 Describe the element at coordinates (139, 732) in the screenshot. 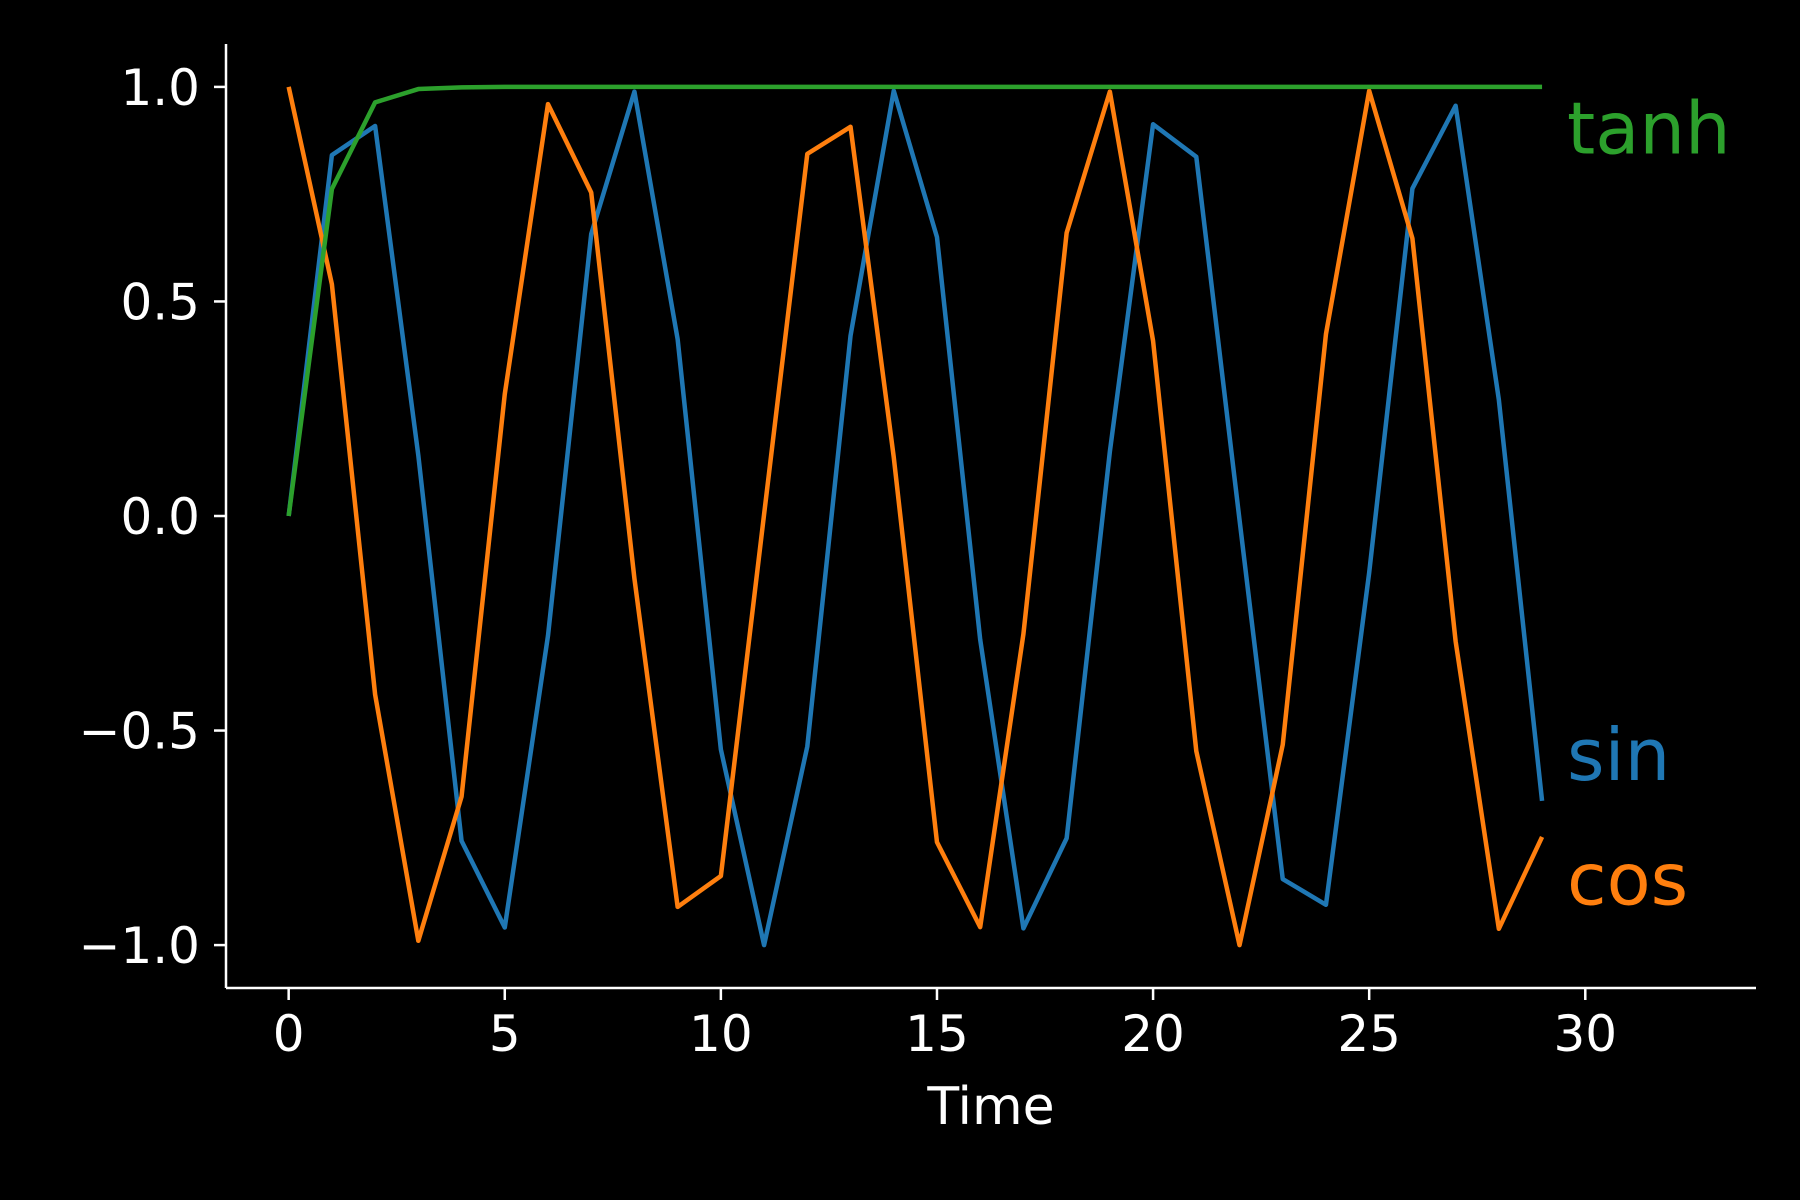

I see `y-tick-label: −0.5` at that location.